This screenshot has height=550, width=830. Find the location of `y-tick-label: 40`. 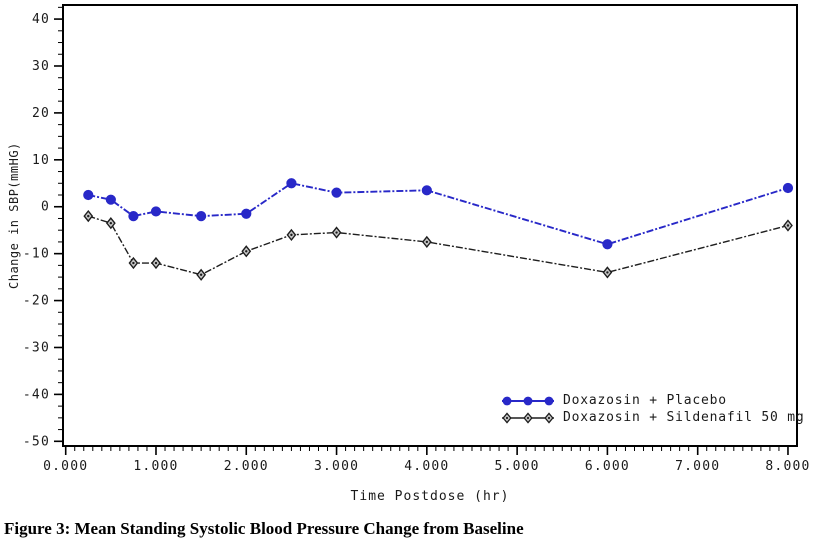

y-tick-label: 40 is located at coordinates (41, 19).